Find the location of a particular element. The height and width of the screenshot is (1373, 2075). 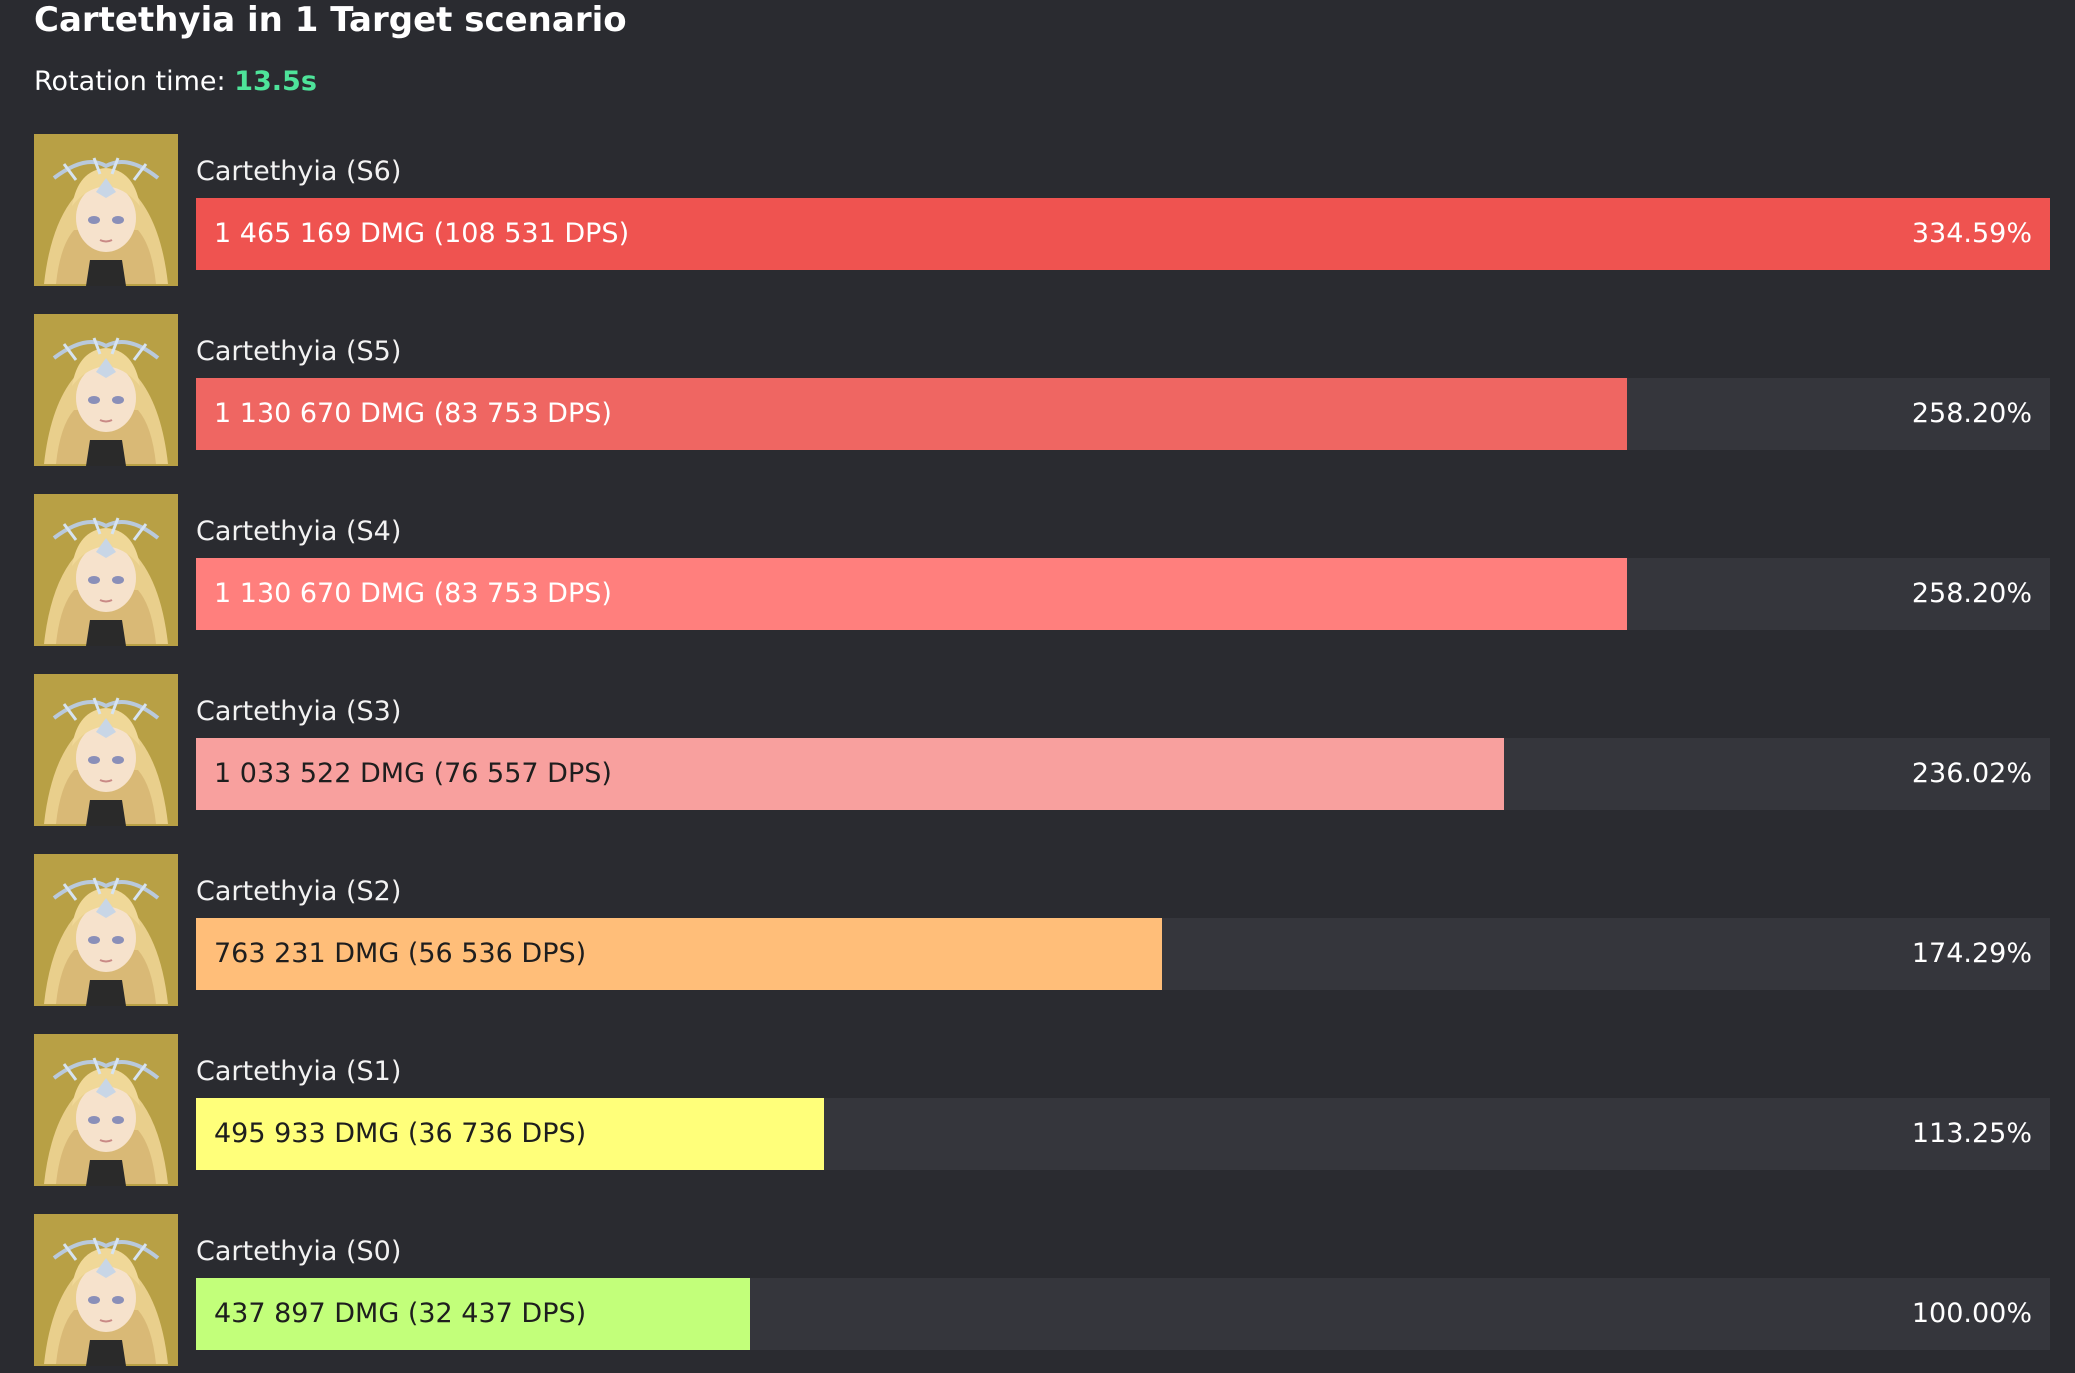

bar-category-label: Cartethyia (S5) is located at coordinates (299, 351).